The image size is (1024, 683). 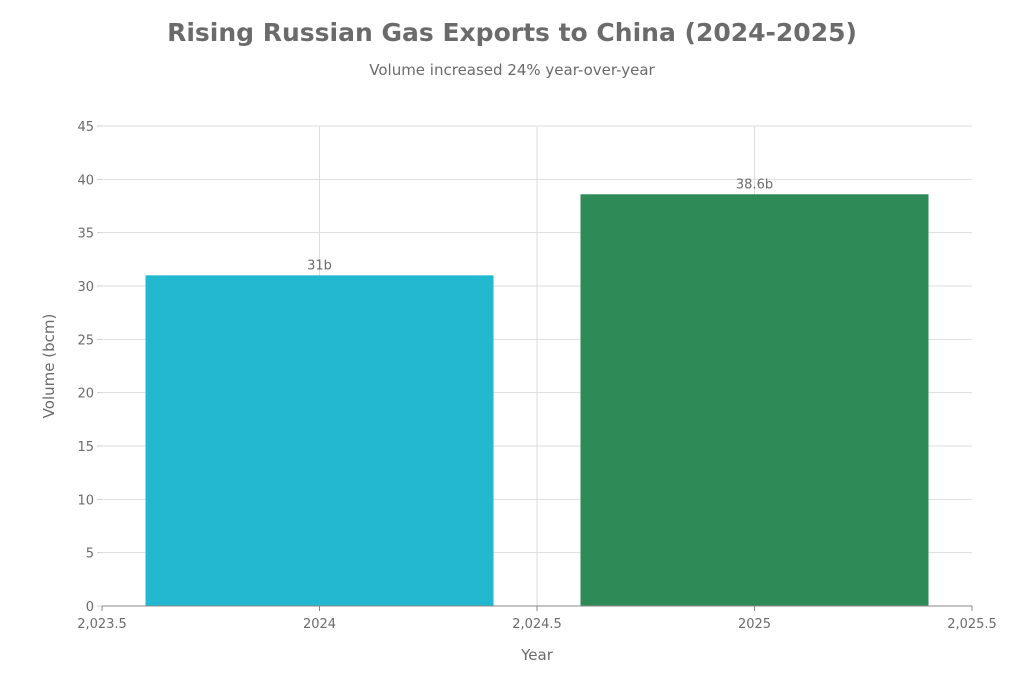 What do you see at coordinates (49, 366) in the screenshot?
I see `y-axis-label: Volume (bcm)` at bounding box center [49, 366].